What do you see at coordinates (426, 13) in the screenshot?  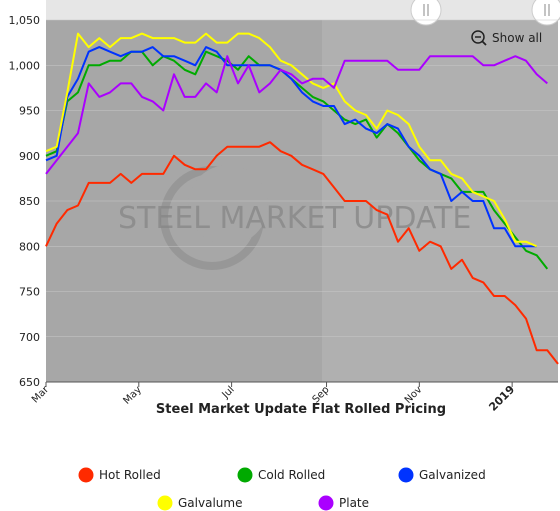 I see `range-handle-left` at bounding box center [426, 13].